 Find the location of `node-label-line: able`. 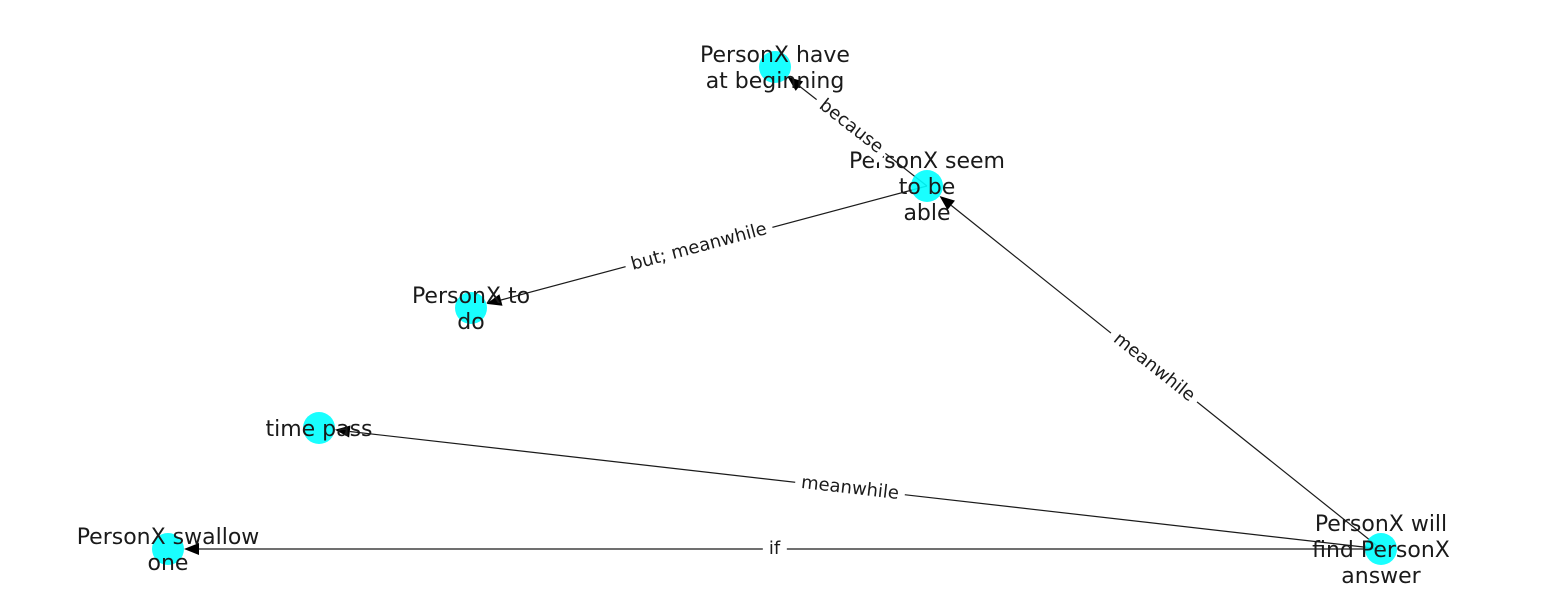

node-label-line: able is located at coordinates (926, 213).